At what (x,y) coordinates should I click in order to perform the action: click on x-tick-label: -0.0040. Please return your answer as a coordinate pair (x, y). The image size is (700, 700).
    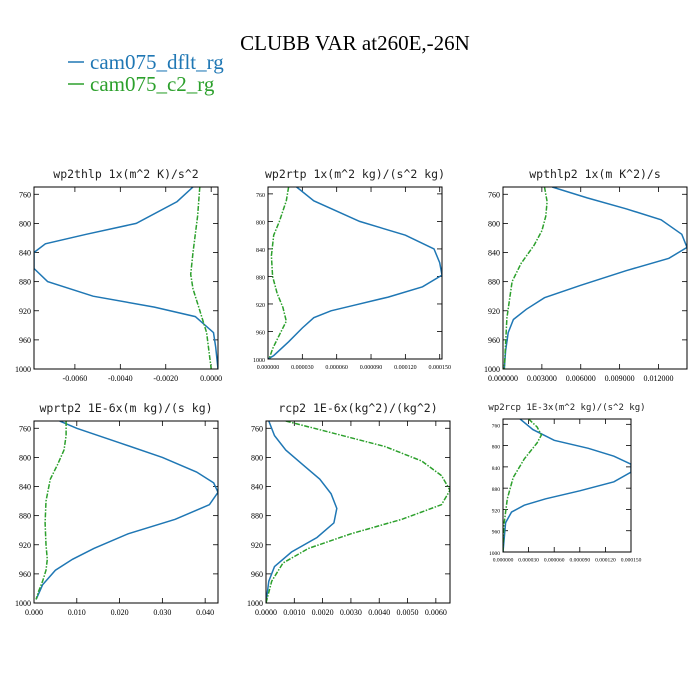
    Looking at the image, I should click on (120, 378).